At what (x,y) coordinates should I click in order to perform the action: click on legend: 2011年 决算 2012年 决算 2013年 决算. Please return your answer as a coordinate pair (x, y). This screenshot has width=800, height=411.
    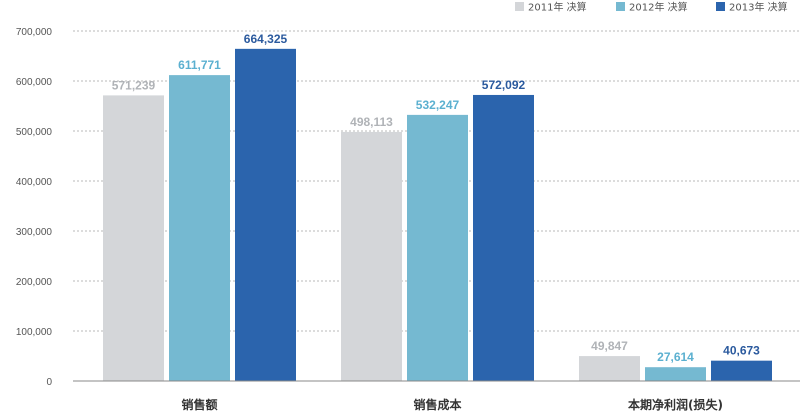
    Looking at the image, I should click on (651, 7).